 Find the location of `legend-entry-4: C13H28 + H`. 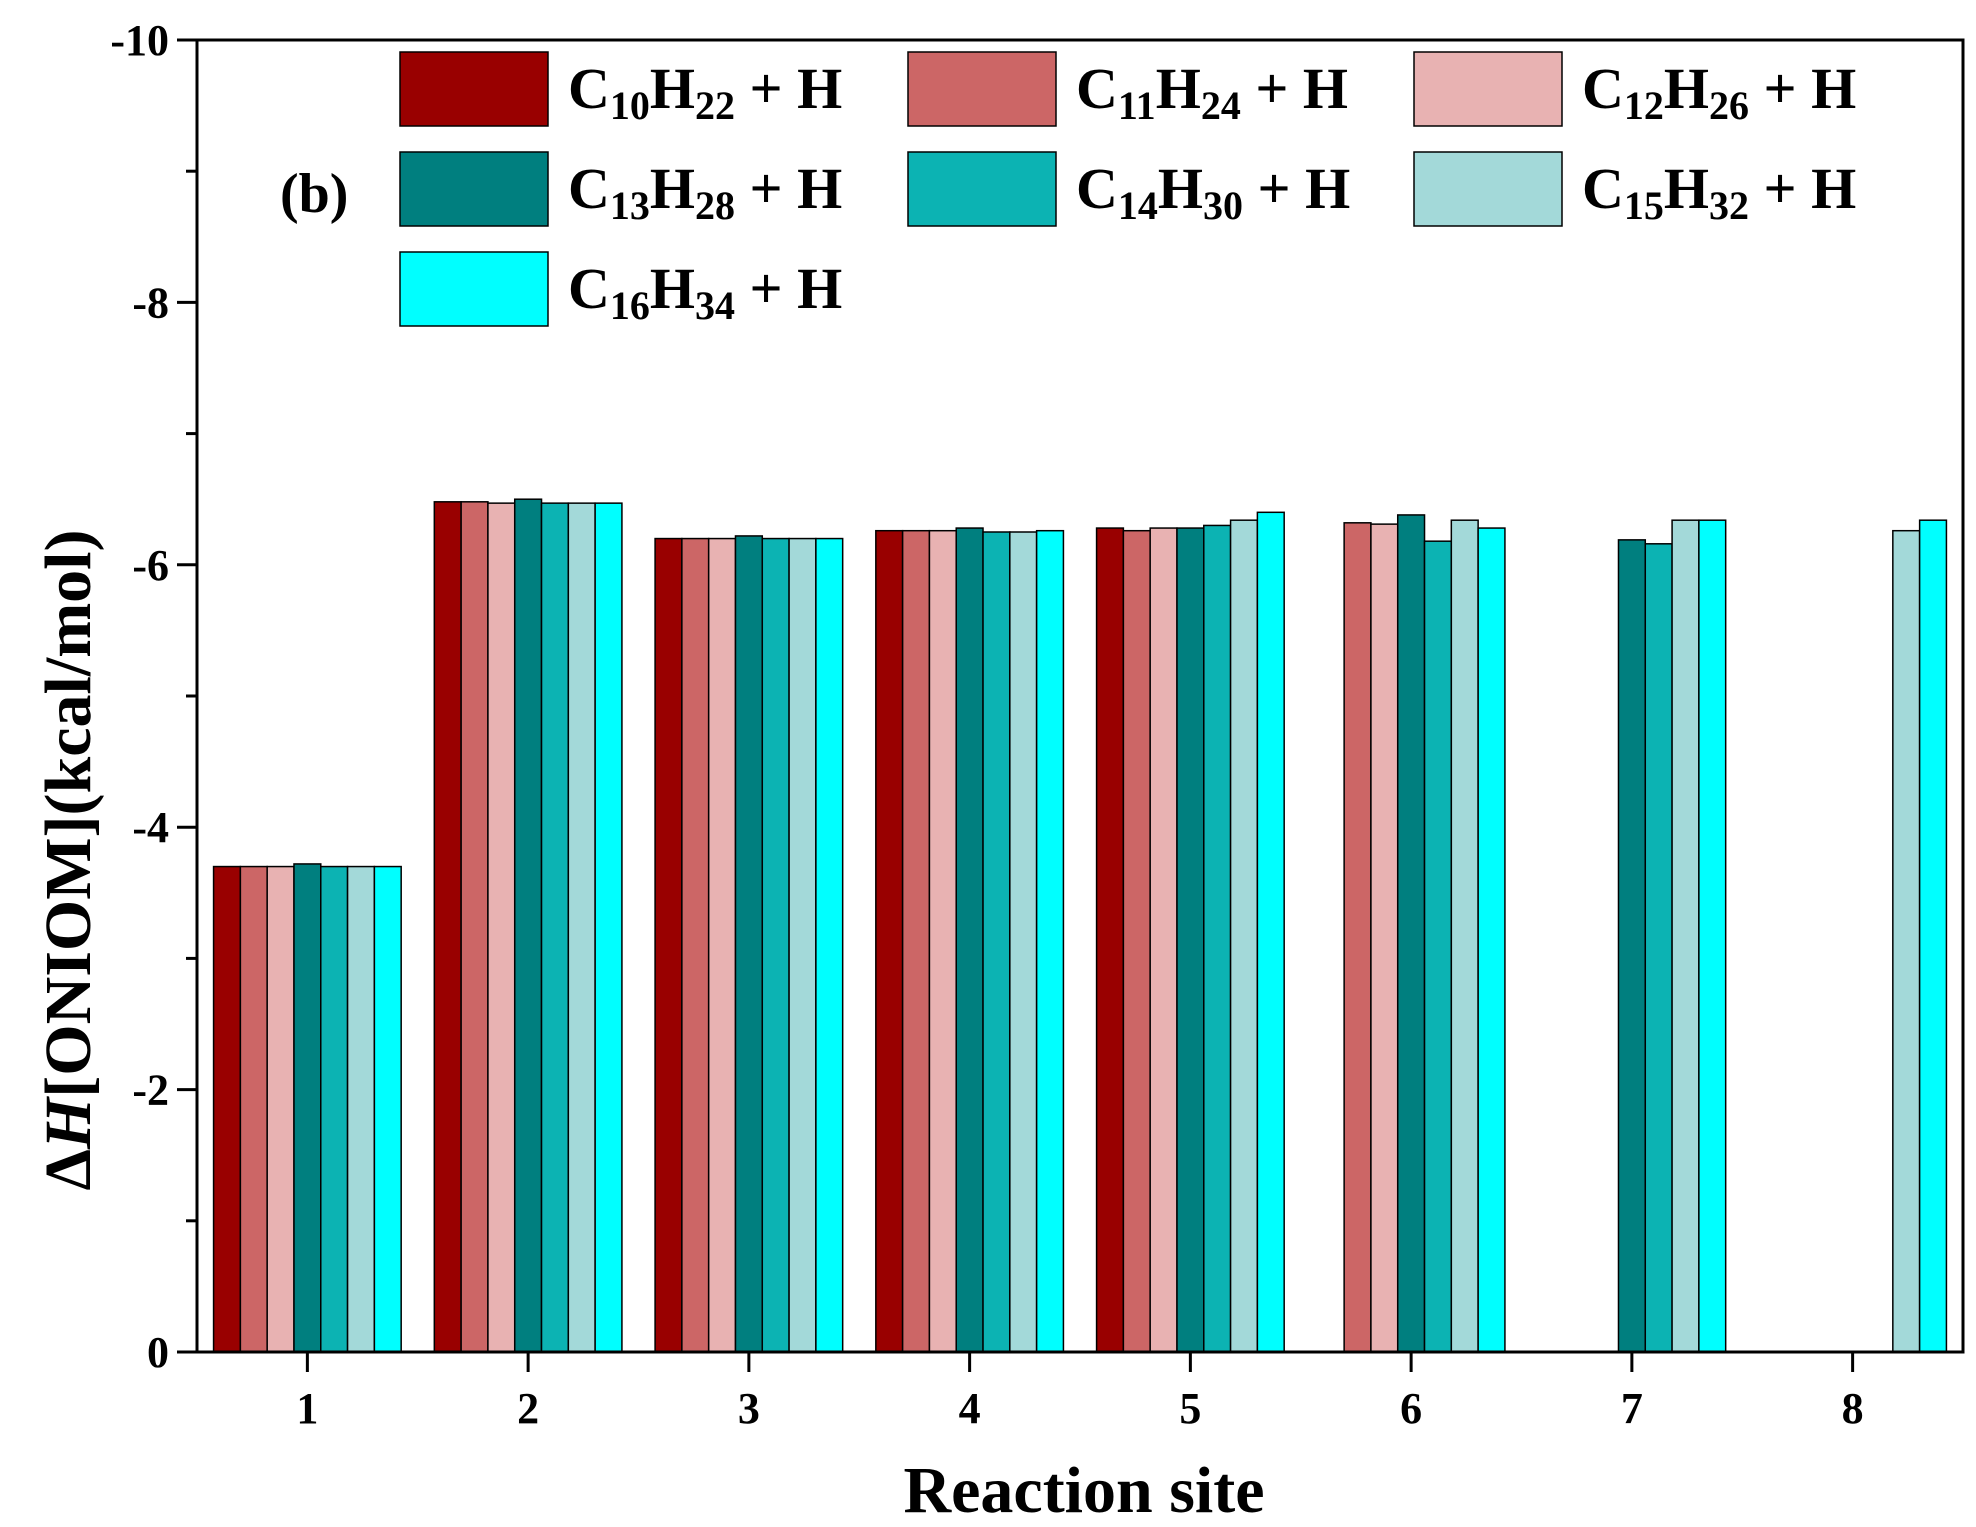

legend-entry-4: C13H28 + H is located at coordinates (705, 192).